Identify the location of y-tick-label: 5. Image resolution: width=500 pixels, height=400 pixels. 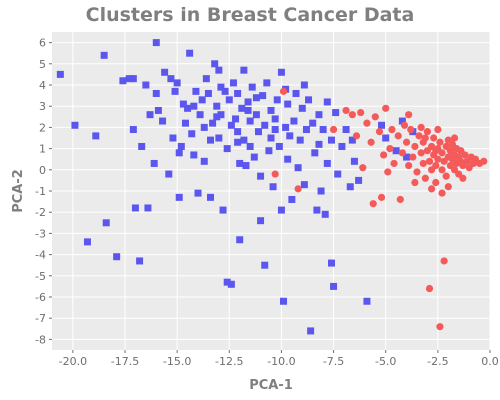
(42, 64).